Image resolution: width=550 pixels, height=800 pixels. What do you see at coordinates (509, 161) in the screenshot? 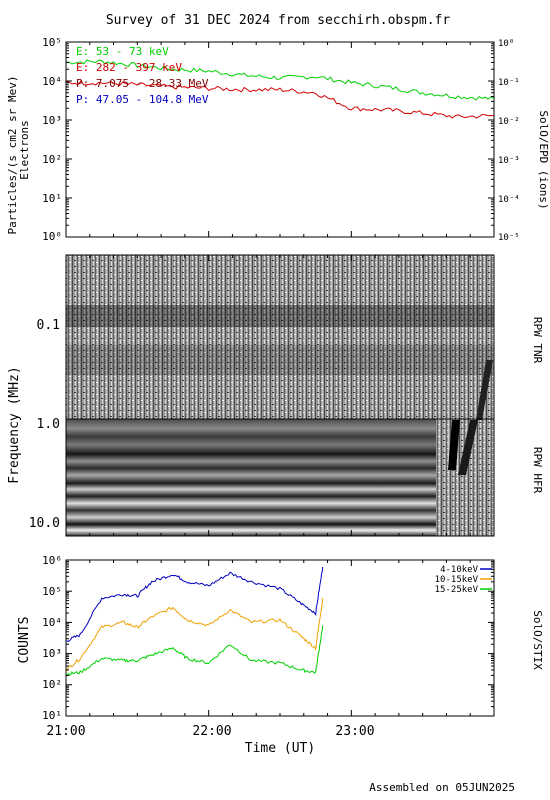
I see `epd-tick-right-3: 10⁻³` at bounding box center [509, 161].